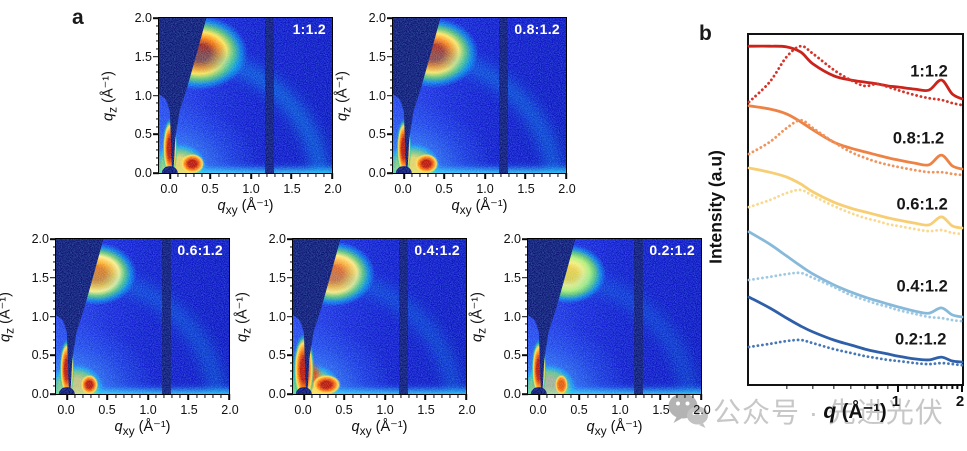  Describe the element at coordinates (855, 198) in the screenshot. I see `series-path-0.6:1.2-solid` at that location.